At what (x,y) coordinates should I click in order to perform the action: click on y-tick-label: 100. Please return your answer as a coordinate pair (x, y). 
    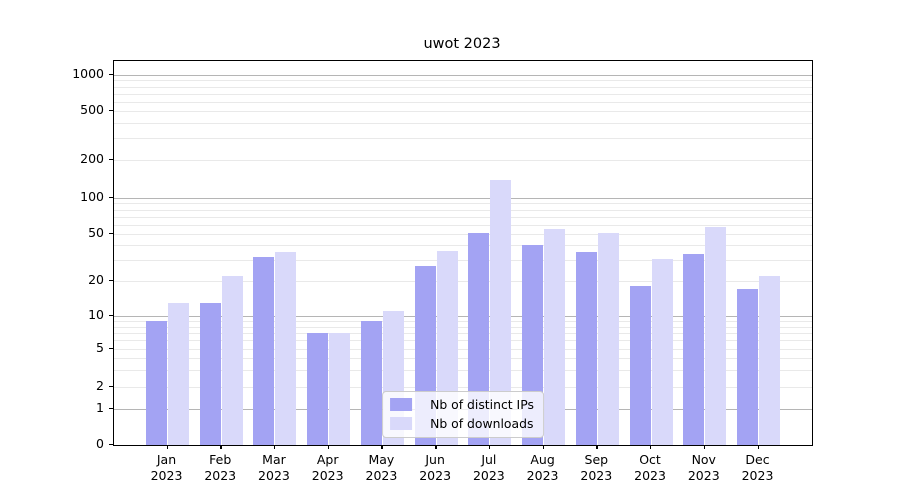
    Looking at the image, I should click on (92, 196).